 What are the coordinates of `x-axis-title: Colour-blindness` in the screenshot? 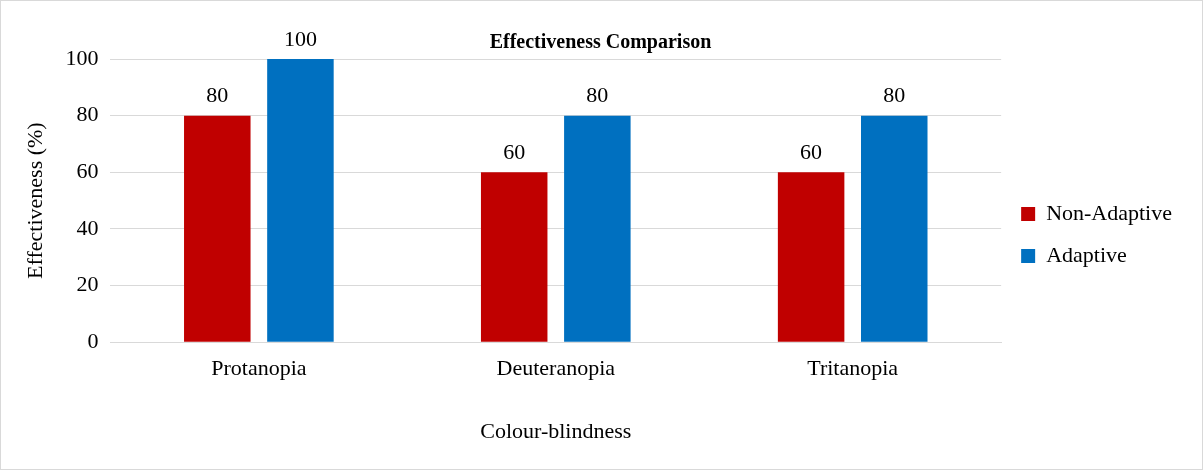 It's located at (556, 430).